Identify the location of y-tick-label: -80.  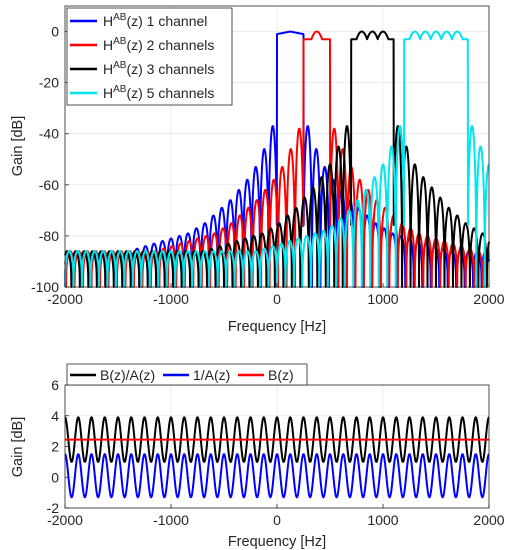
(49, 236).